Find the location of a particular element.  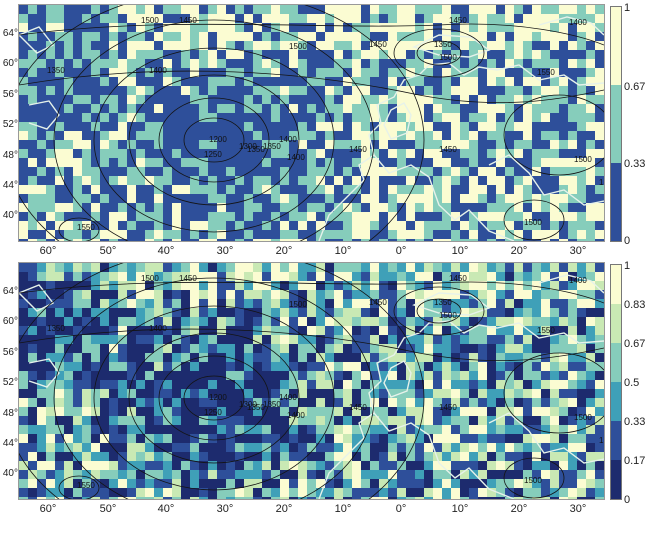

bottom-contour-label: 1450 is located at coordinates (458, 278).